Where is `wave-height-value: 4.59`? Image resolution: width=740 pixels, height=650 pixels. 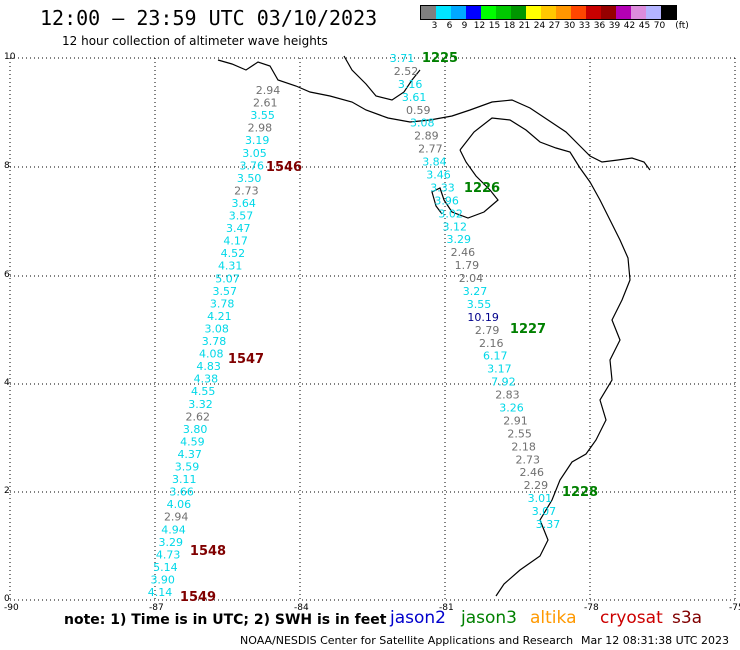
wave-height-value: 4.59 is located at coordinates (192, 441).